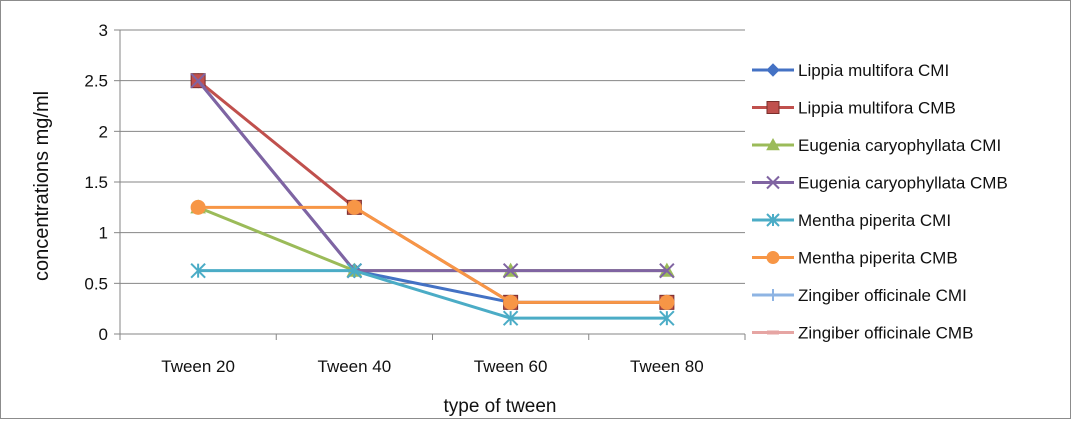 The width and height of the screenshot is (1071, 424). What do you see at coordinates (96, 81) in the screenshot?
I see `y-tick-label: 2.5` at bounding box center [96, 81].